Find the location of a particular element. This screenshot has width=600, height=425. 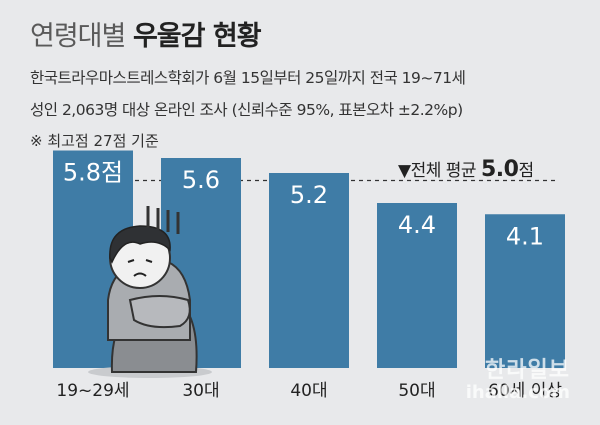

average-label: ▼전체 평균 5.0점 is located at coordinates (466, 169).